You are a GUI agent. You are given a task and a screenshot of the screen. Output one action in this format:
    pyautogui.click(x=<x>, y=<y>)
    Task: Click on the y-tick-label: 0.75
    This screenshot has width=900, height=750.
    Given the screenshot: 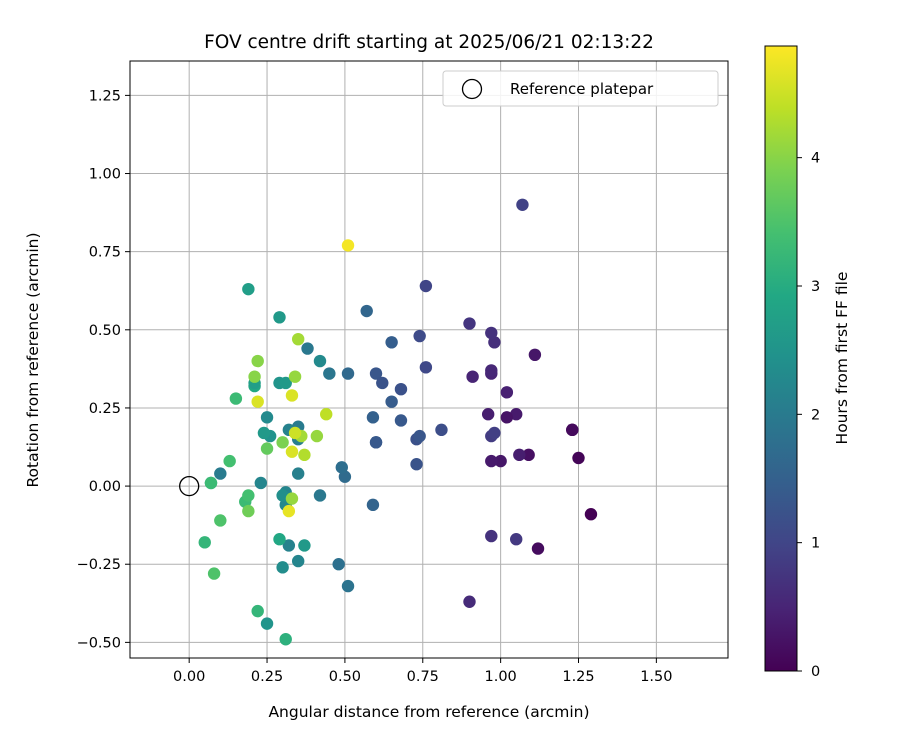 What is the action you would take?
    pyautogui.click(x=105, y=253)
    